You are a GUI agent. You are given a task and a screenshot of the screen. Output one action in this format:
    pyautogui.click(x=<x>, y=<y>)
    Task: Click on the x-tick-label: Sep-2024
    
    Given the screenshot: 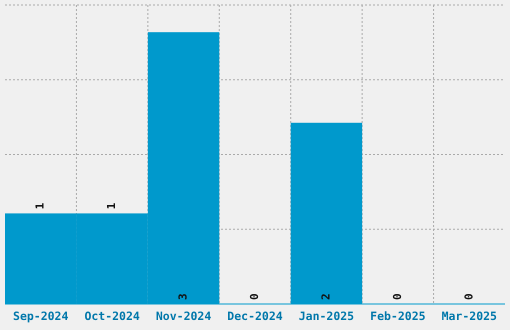 What is the action you would take?
    pyautogui.click(x=40, y=316)
    